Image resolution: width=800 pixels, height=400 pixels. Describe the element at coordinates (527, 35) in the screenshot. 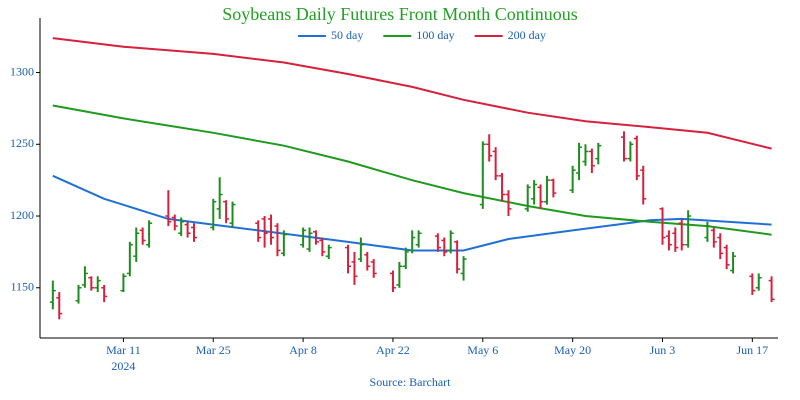

I see `legend-label: 200 day` at that location.